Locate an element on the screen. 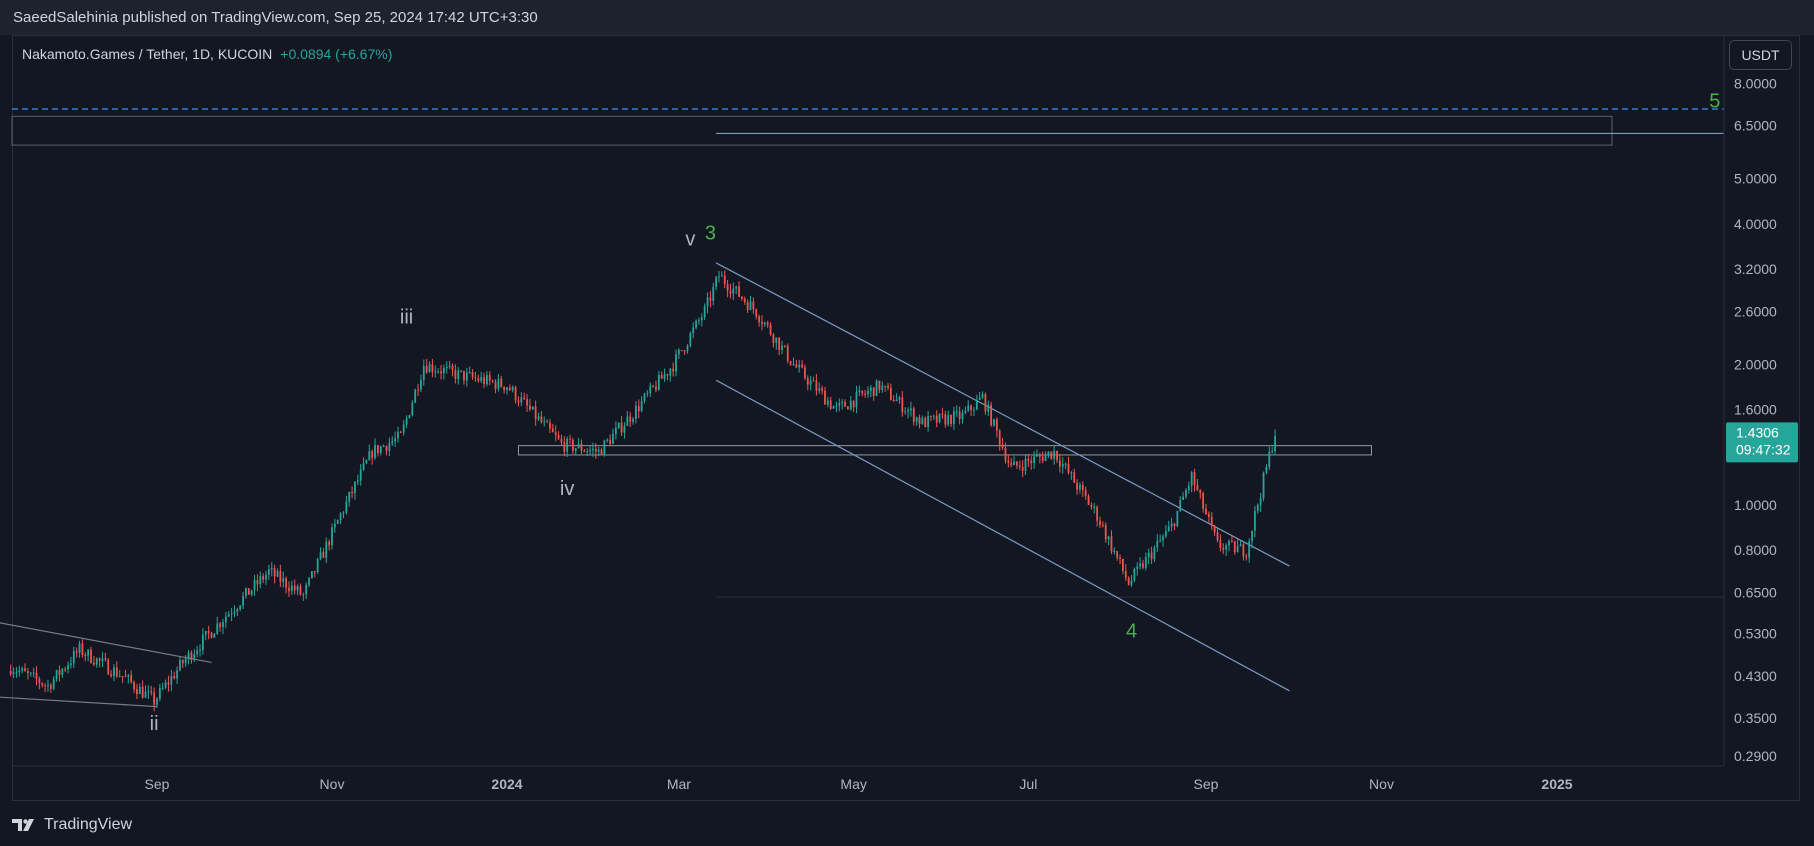 This screenshot has height=846, width=1814. wedge-upper-line is located at coordinates (106, 641).